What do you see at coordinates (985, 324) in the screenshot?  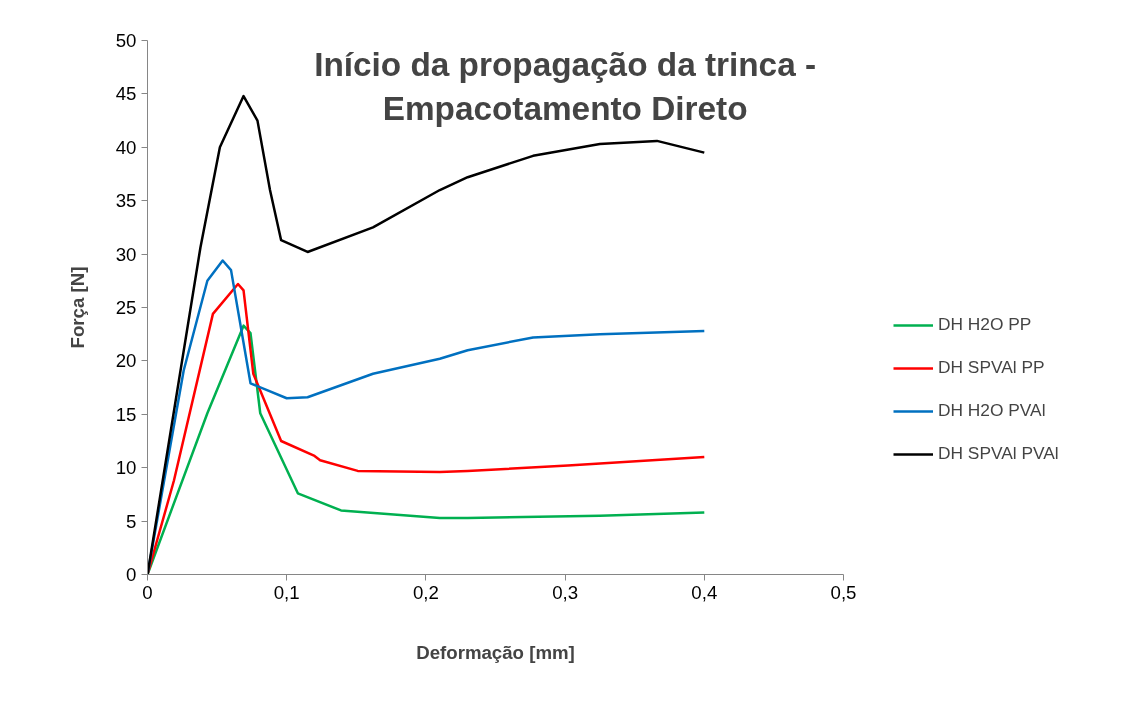 I see `legend-label: DH H2O PP` at bounding box center [985, 324].